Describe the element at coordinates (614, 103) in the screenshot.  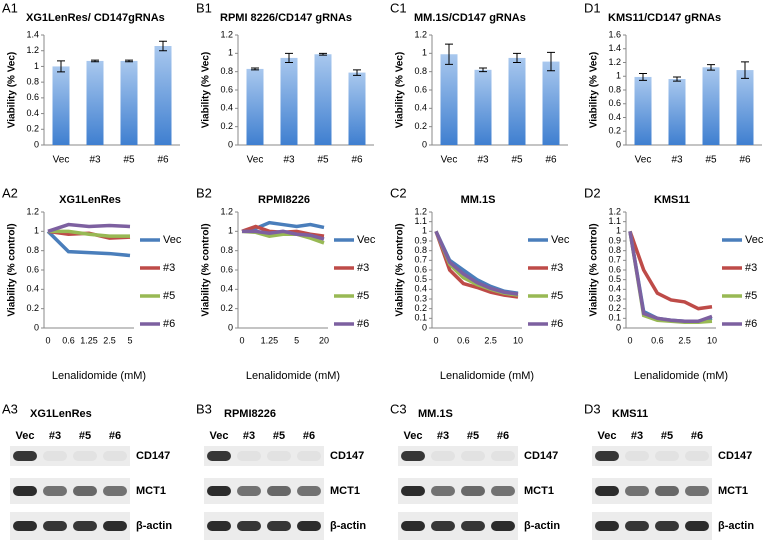
I see `y-tick-label: 0.6` at that location.